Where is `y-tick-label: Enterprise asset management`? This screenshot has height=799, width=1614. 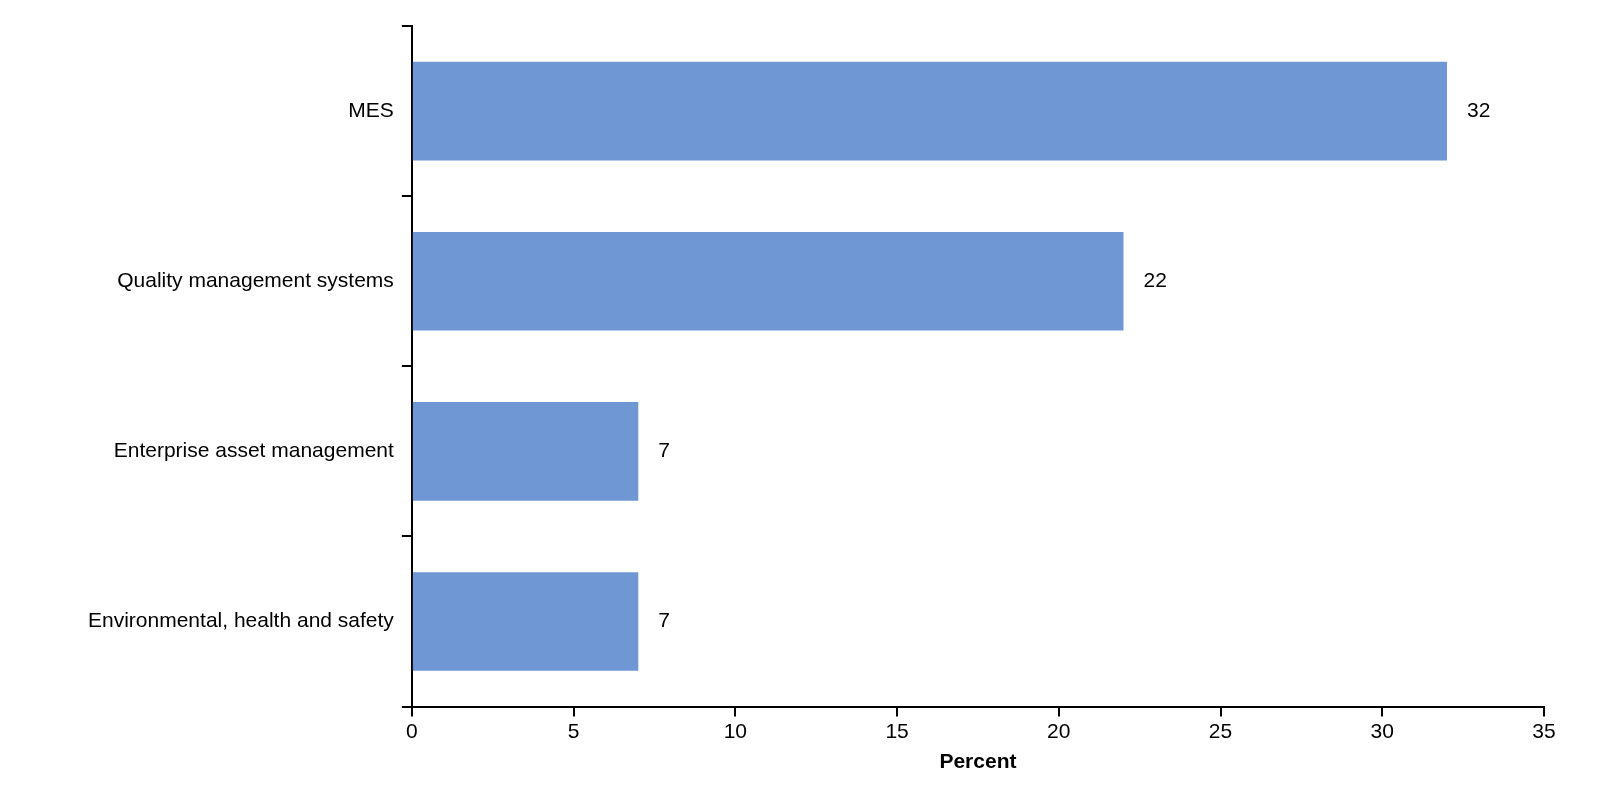 y-tick-label: Enterprise asset management is located at coordinates (254, 450).